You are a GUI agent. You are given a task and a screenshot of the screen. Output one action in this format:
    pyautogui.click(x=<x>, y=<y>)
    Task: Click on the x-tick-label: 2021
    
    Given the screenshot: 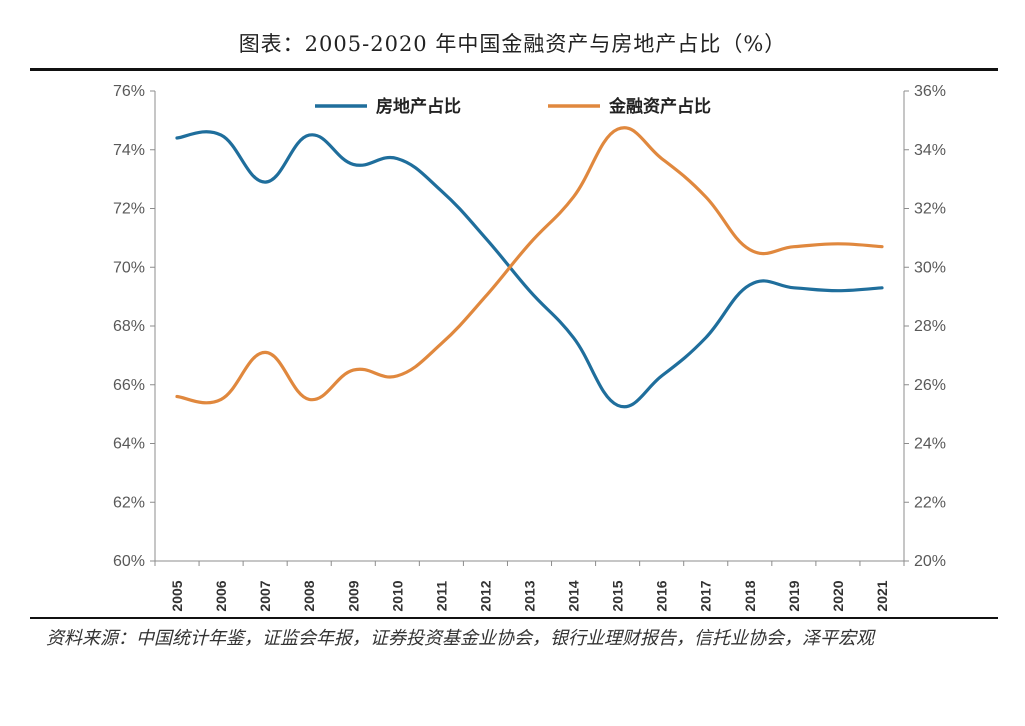 What is the action you would take?
    pyautogui.click(x=882, y=595)
    